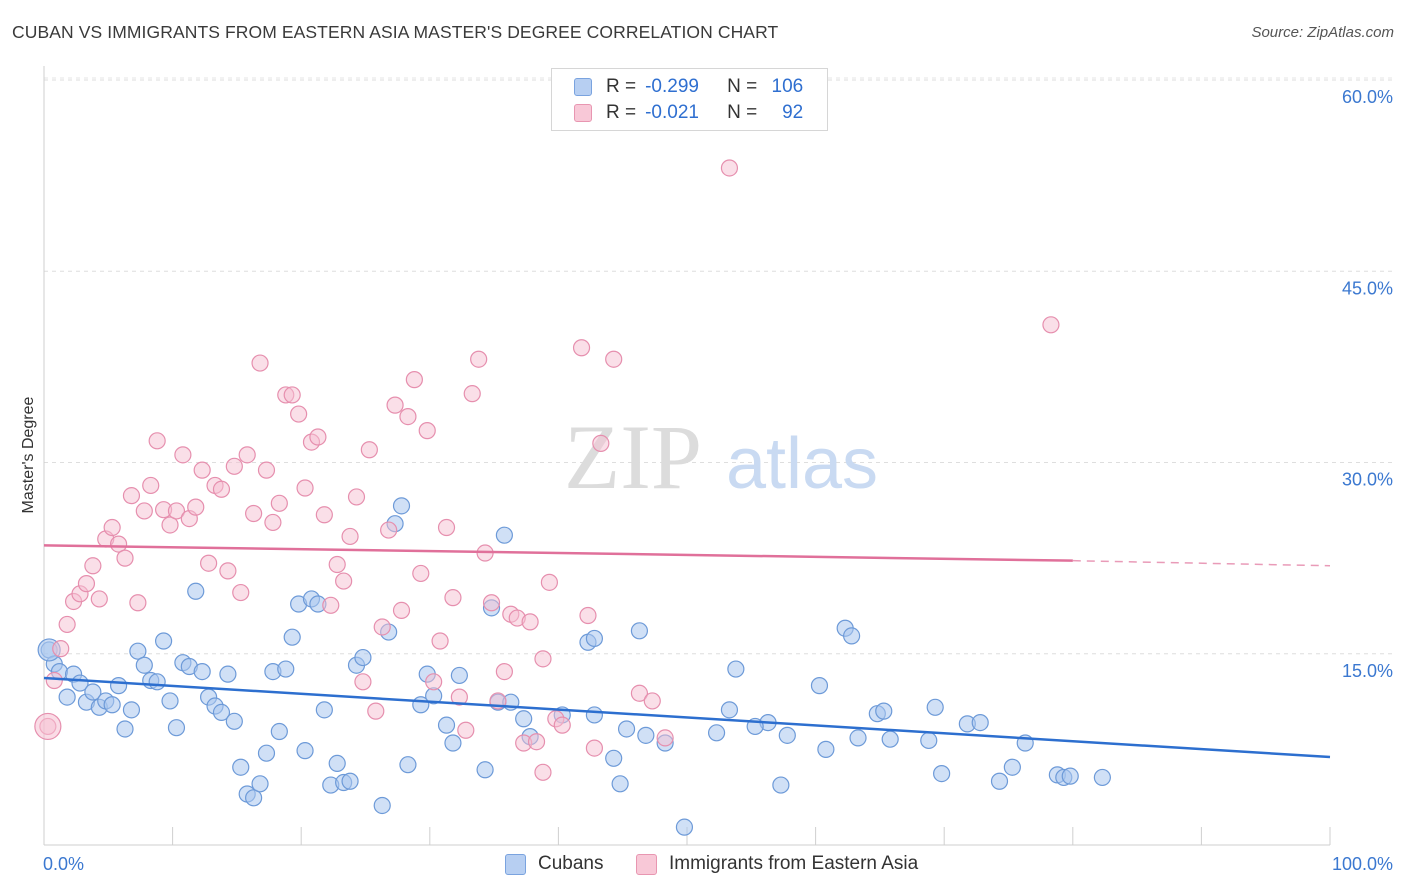 The width and height of the screenshot is (1406, 892). I want to click on y-axis-label: Master's Degree, so click(28, 454).